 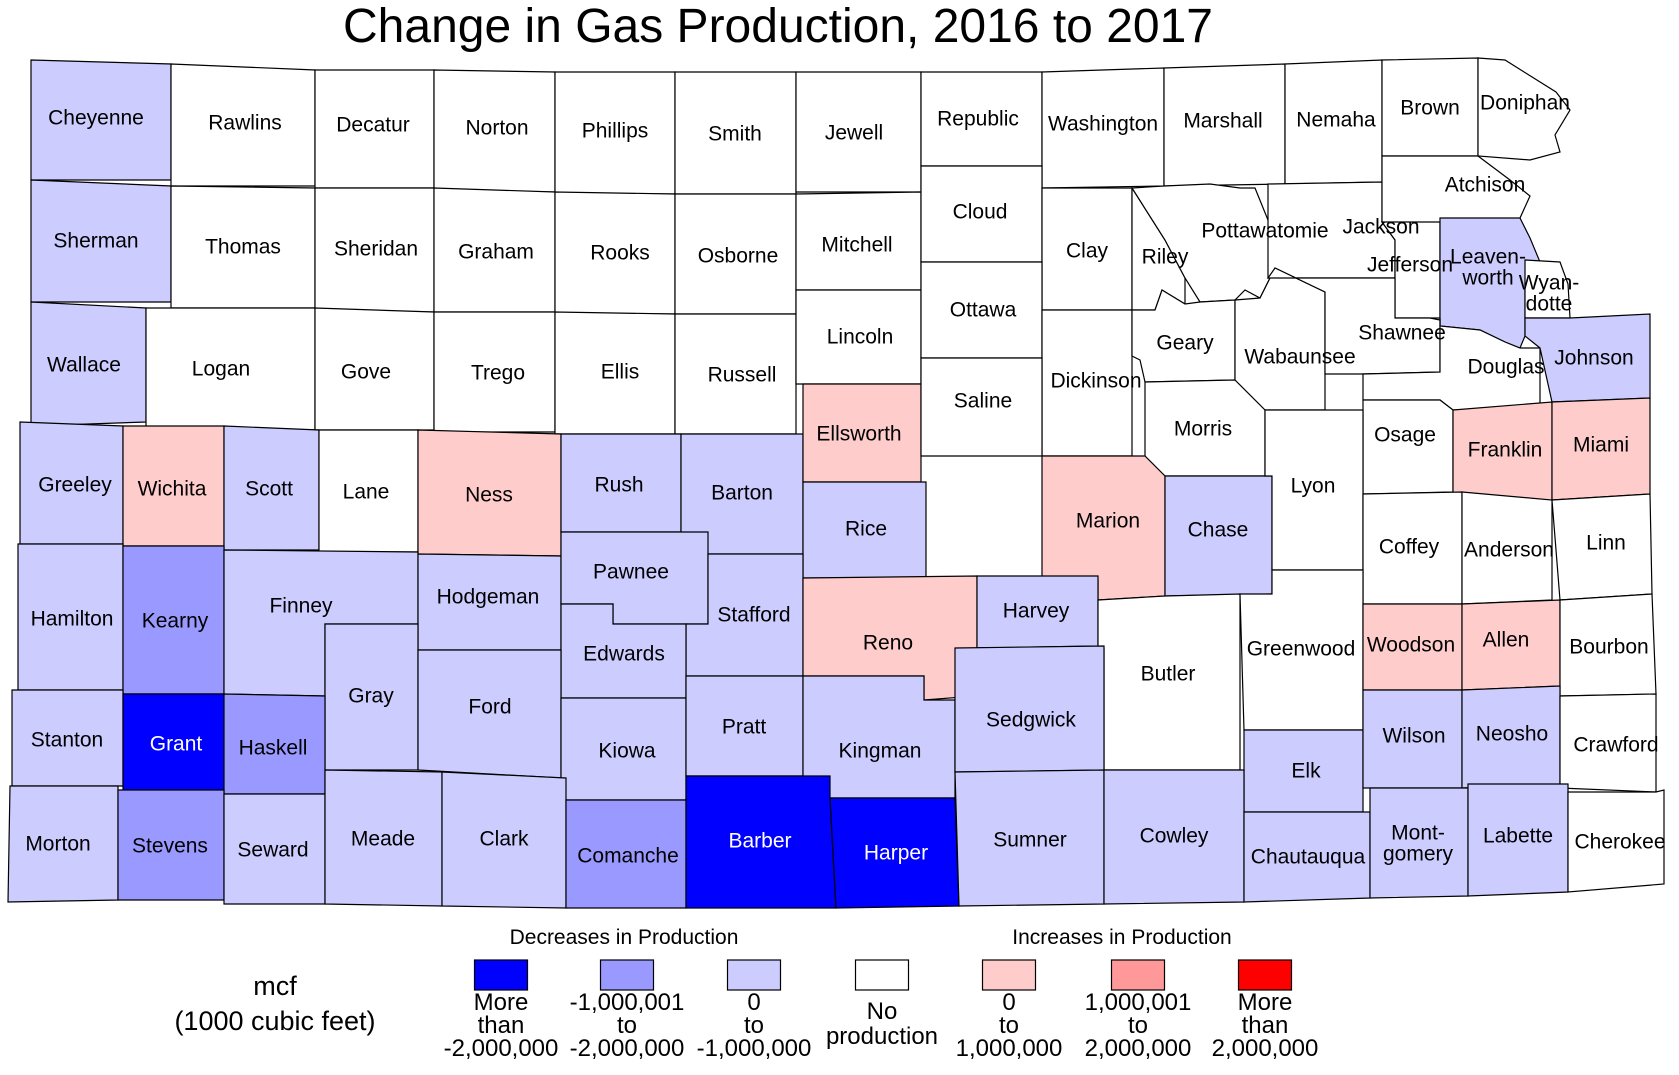 What do you see at coordinates (1547, 289) in the screenshot?
I see `county-wyandotte` at bounding box center [1547, 289].